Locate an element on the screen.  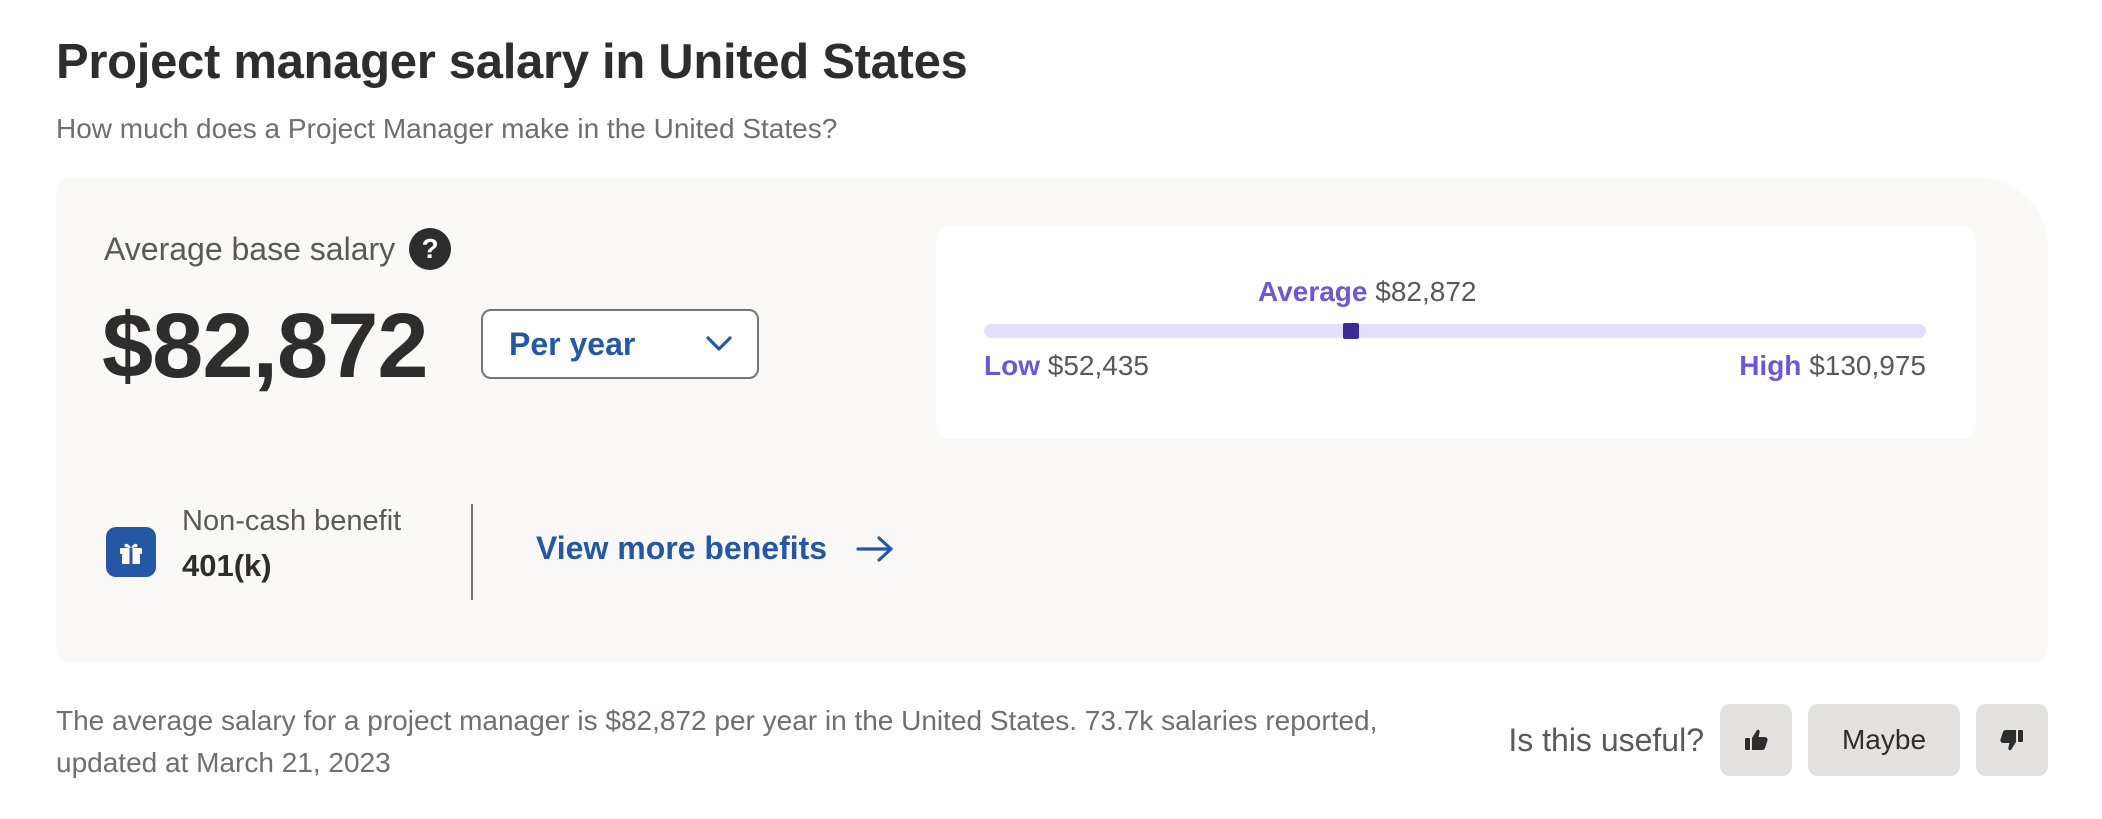
range-average: Average $82,872 is located at coordinates (1367, 292).